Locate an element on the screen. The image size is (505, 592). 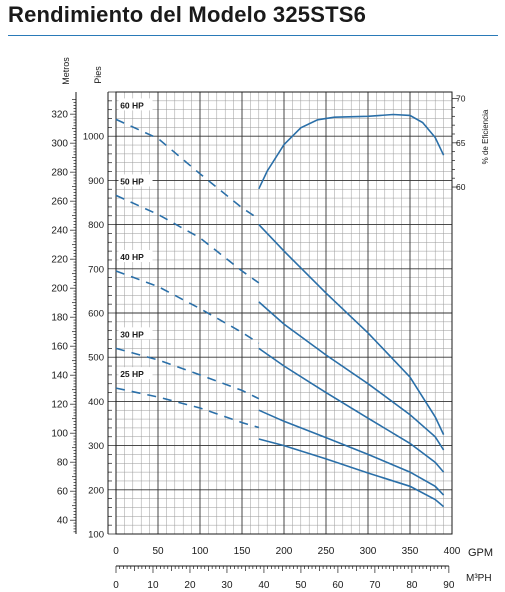
m3ph-tick-label: 90 is located at coordinates (449, 585).